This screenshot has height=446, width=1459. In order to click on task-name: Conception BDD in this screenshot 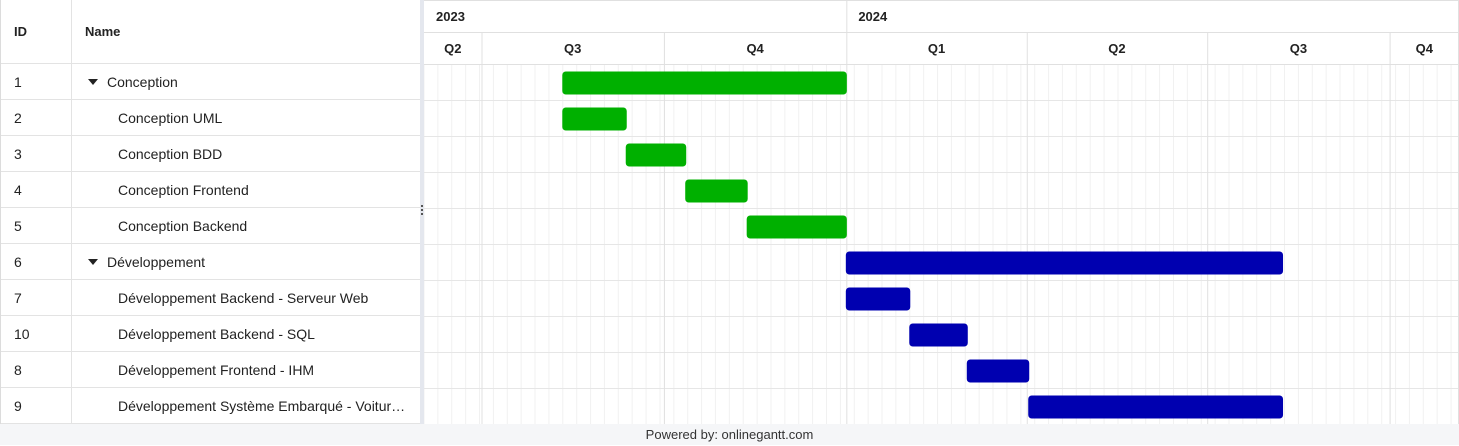, I will do `click(170, 153)`.